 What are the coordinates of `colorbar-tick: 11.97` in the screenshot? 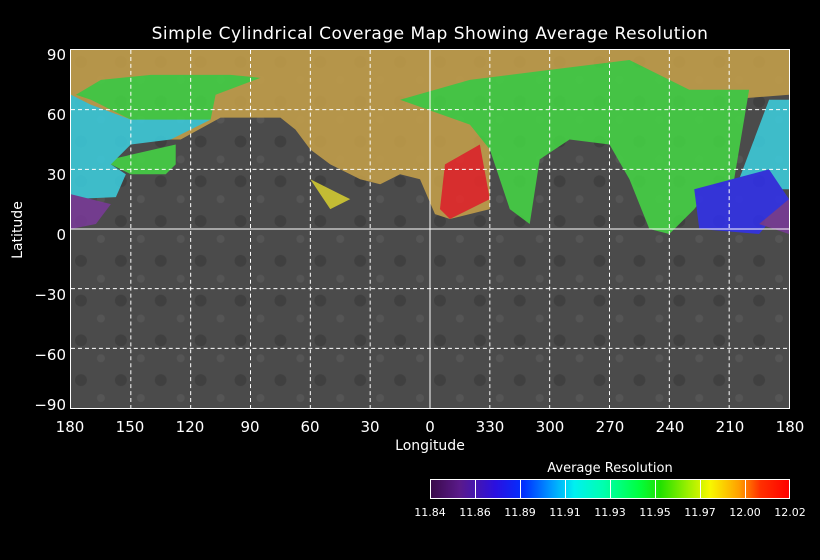 It's located at (700, 512).